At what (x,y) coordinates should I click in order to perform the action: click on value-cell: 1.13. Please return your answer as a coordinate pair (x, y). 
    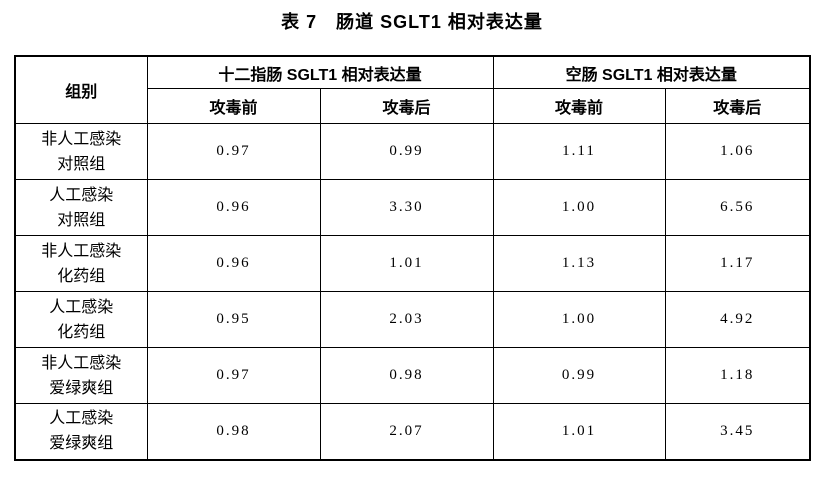
    Looking at the image, I should click on (579, 263).